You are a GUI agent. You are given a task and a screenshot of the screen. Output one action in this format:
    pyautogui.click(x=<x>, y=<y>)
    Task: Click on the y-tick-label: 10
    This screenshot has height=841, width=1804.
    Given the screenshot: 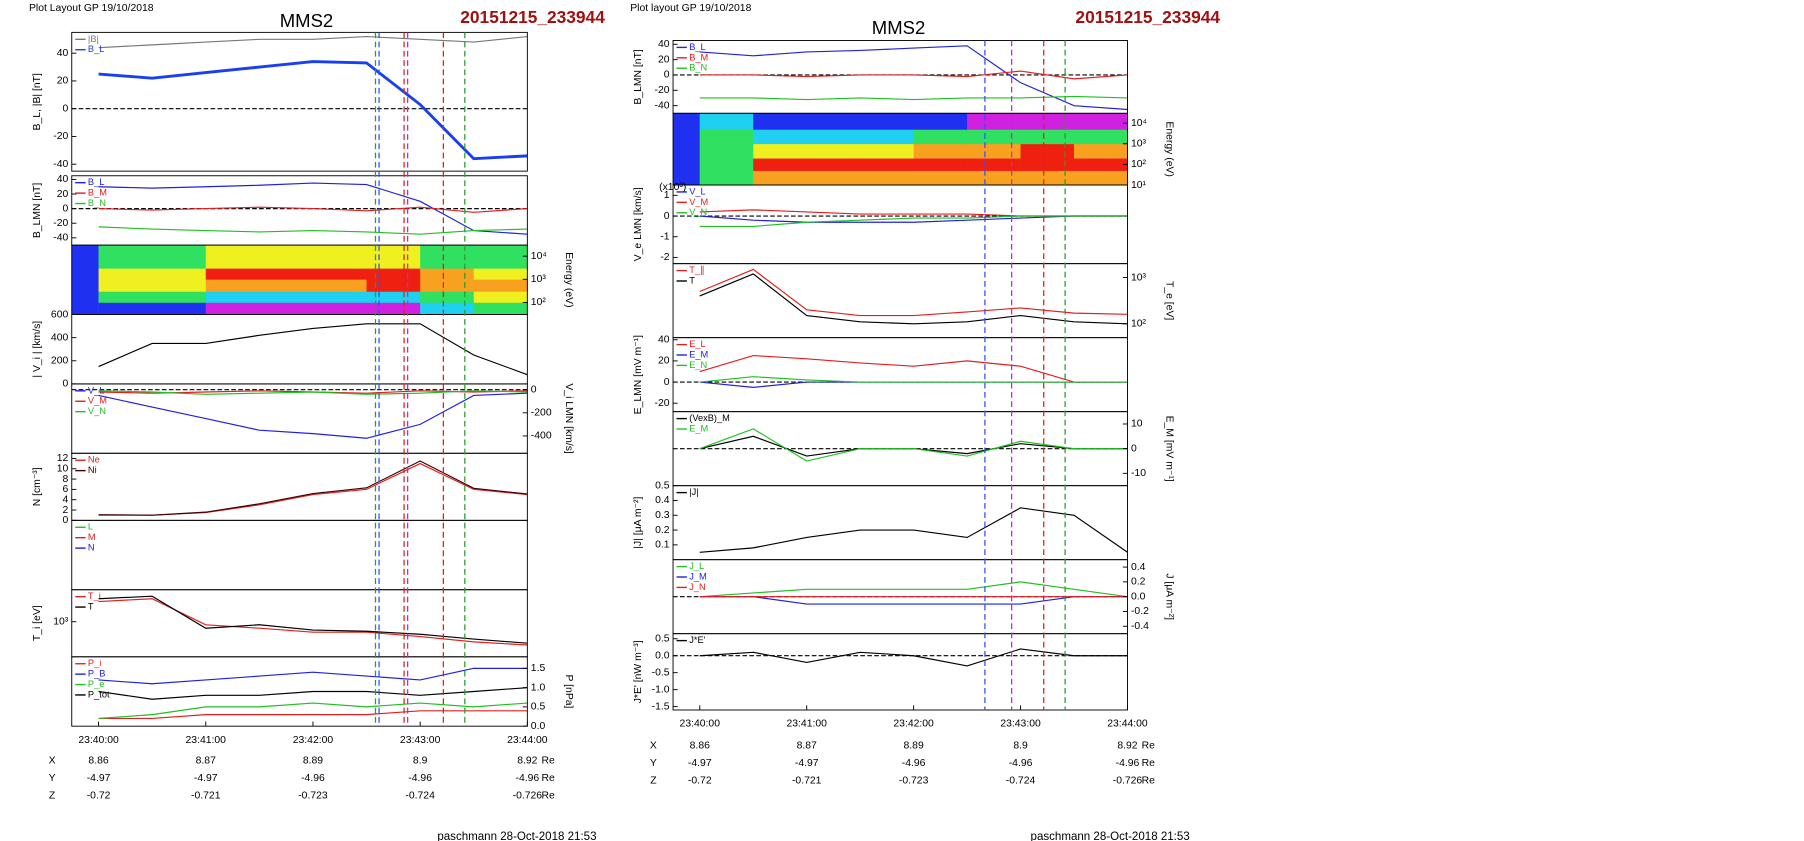 What is the action you would take?
    pyautogui.click(x=63, y=469)
    